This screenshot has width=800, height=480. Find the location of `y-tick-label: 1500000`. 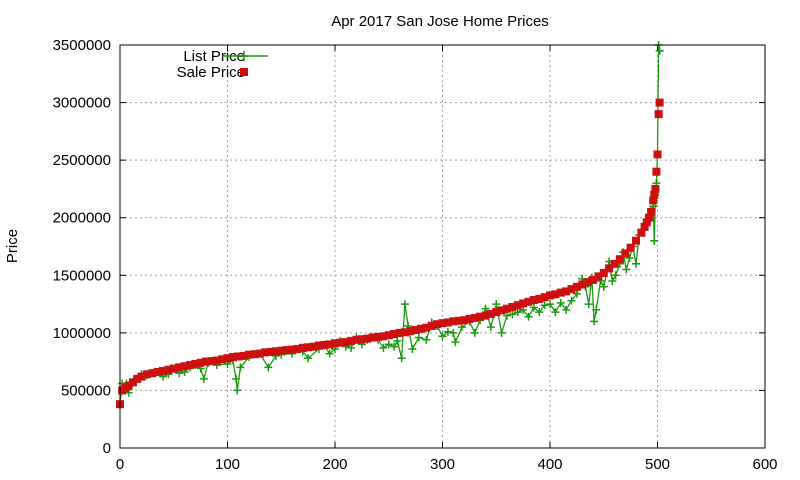

y-tick-label: 1500000 is located at coordinates (82, 275).